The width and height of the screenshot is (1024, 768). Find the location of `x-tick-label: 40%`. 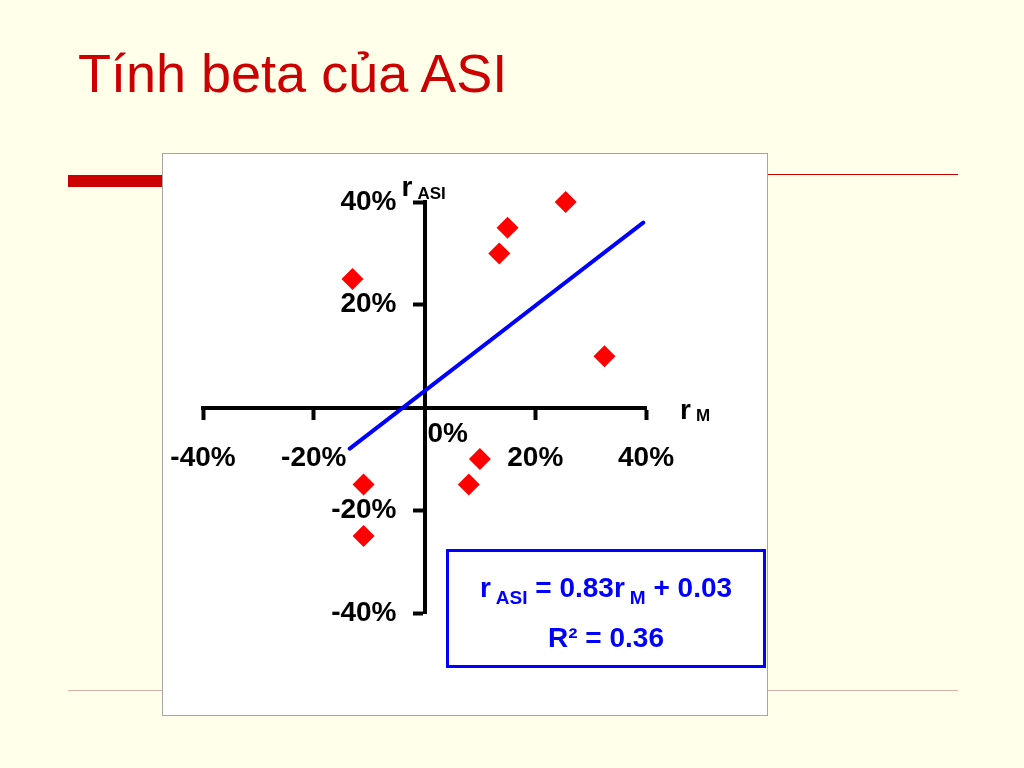

x-tick-label: 40% is located at coordinates (646, 457).